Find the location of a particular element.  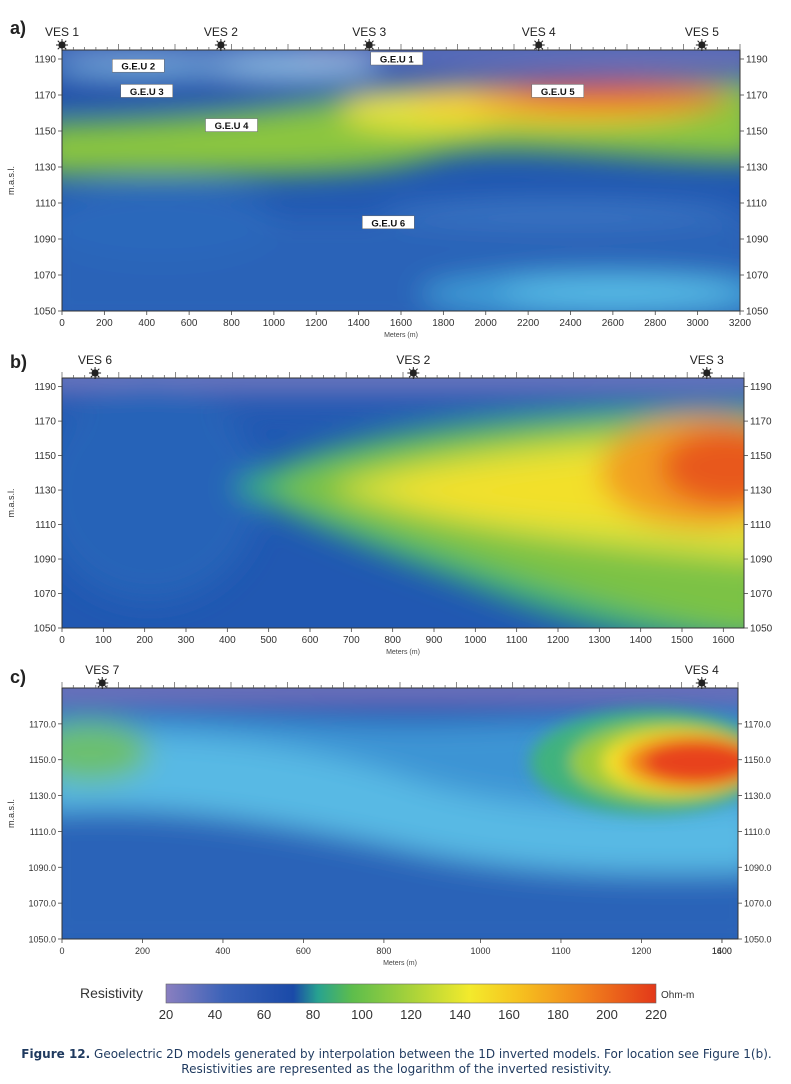

caption-figure-number: Figure 12. is located at coordinates (56, 1054).